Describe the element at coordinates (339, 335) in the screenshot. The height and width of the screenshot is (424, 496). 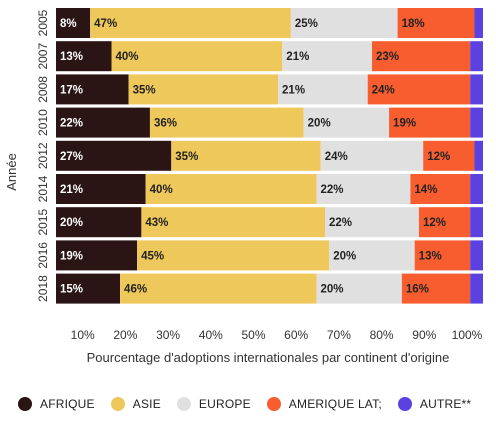
I see `x-tick-70: 70%` at that location.